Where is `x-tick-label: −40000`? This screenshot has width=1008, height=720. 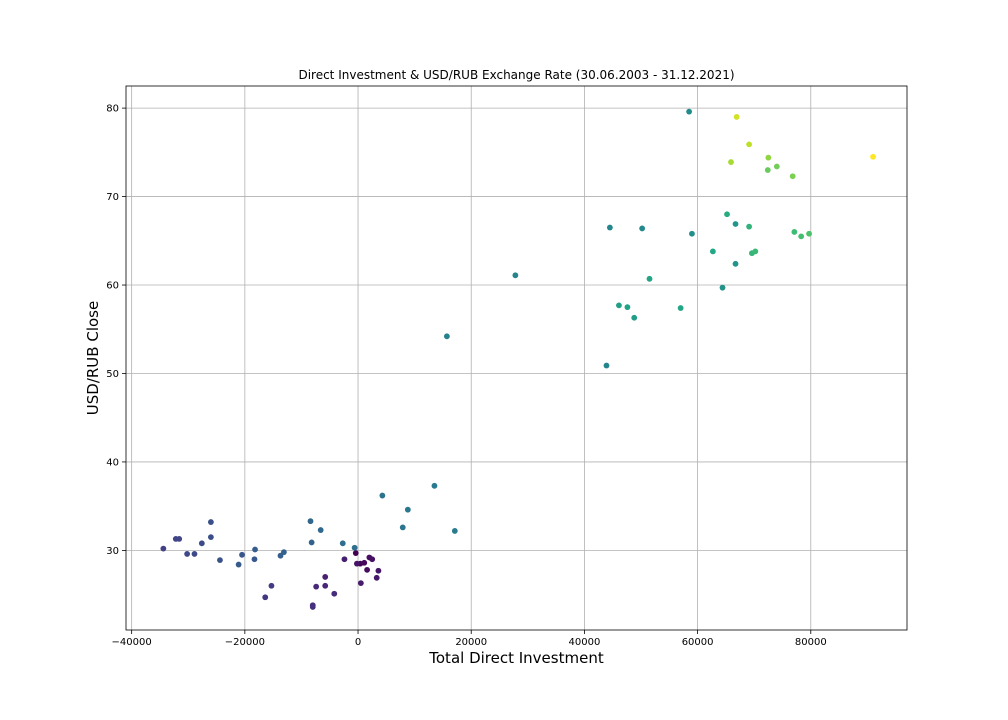
x-tick-label: −40000 is located at coordinates (132, 642).